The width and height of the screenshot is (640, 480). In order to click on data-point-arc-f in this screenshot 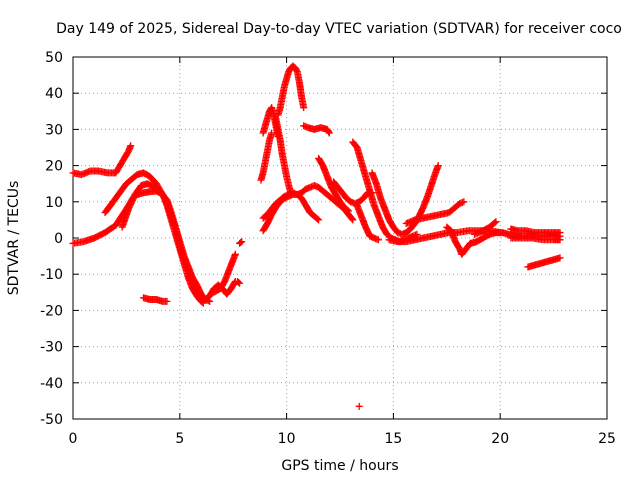, I will do `click(235, 254)`.